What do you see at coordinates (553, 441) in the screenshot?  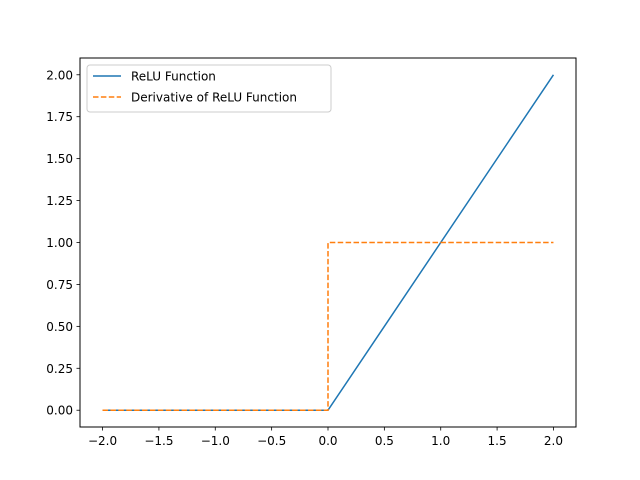 I see `x-tick-label: 2.0` at bounding box center [553, 441].